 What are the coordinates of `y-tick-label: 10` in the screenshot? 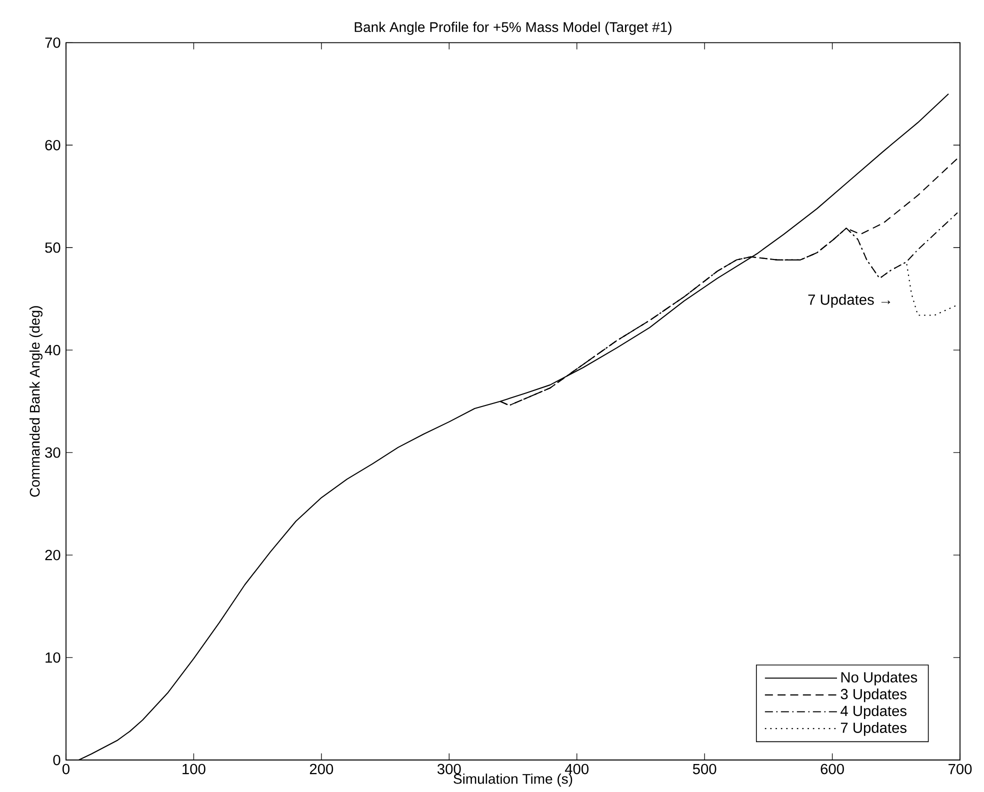 It's located at (53, 657).